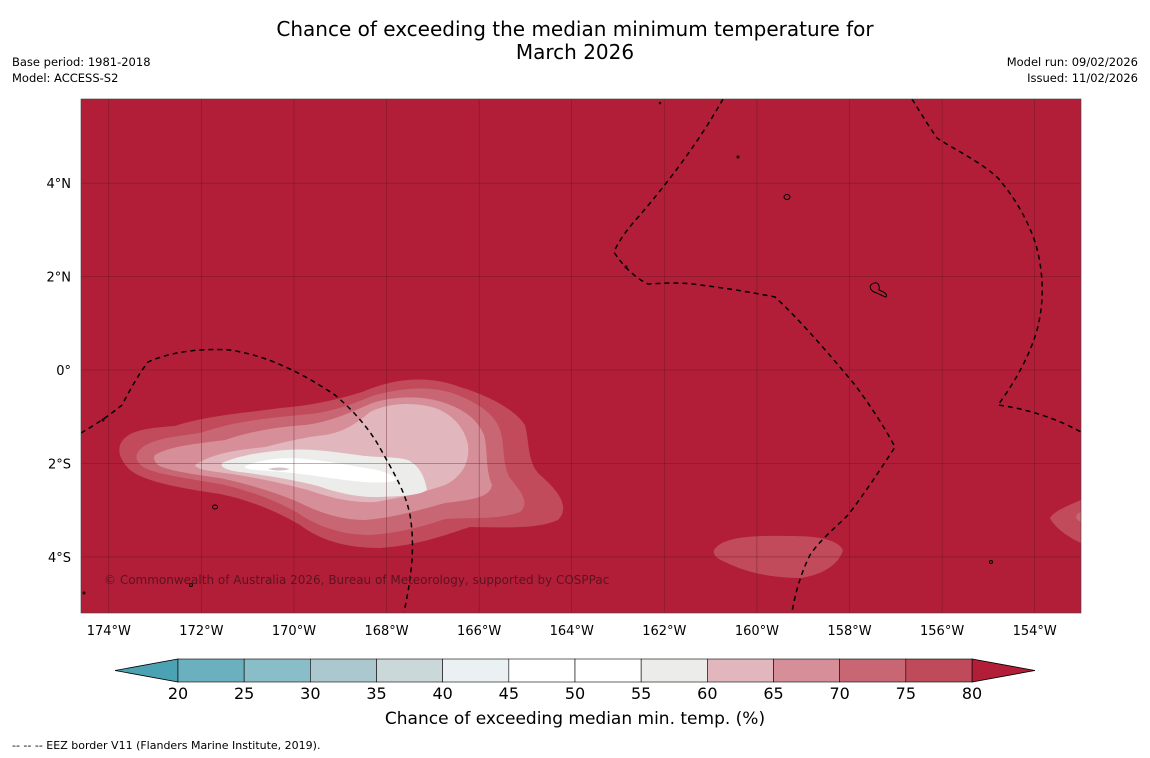 This screenshot has height=758, width=1150. I want to click on colorbar-tick-label: 30, so click(310, 693).